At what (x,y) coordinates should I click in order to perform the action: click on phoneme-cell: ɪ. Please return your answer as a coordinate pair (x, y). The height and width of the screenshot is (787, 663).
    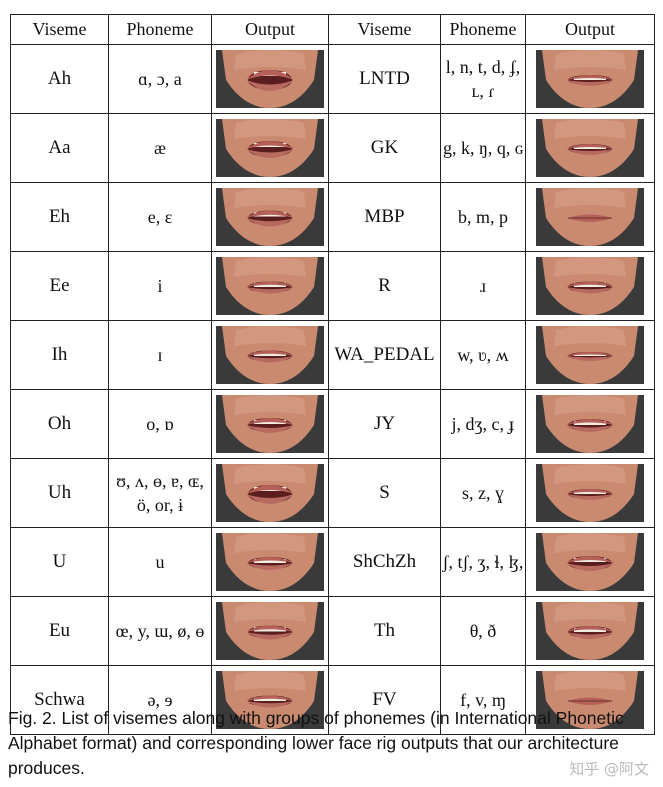
    Looking at the image, I should click on (160, 355).